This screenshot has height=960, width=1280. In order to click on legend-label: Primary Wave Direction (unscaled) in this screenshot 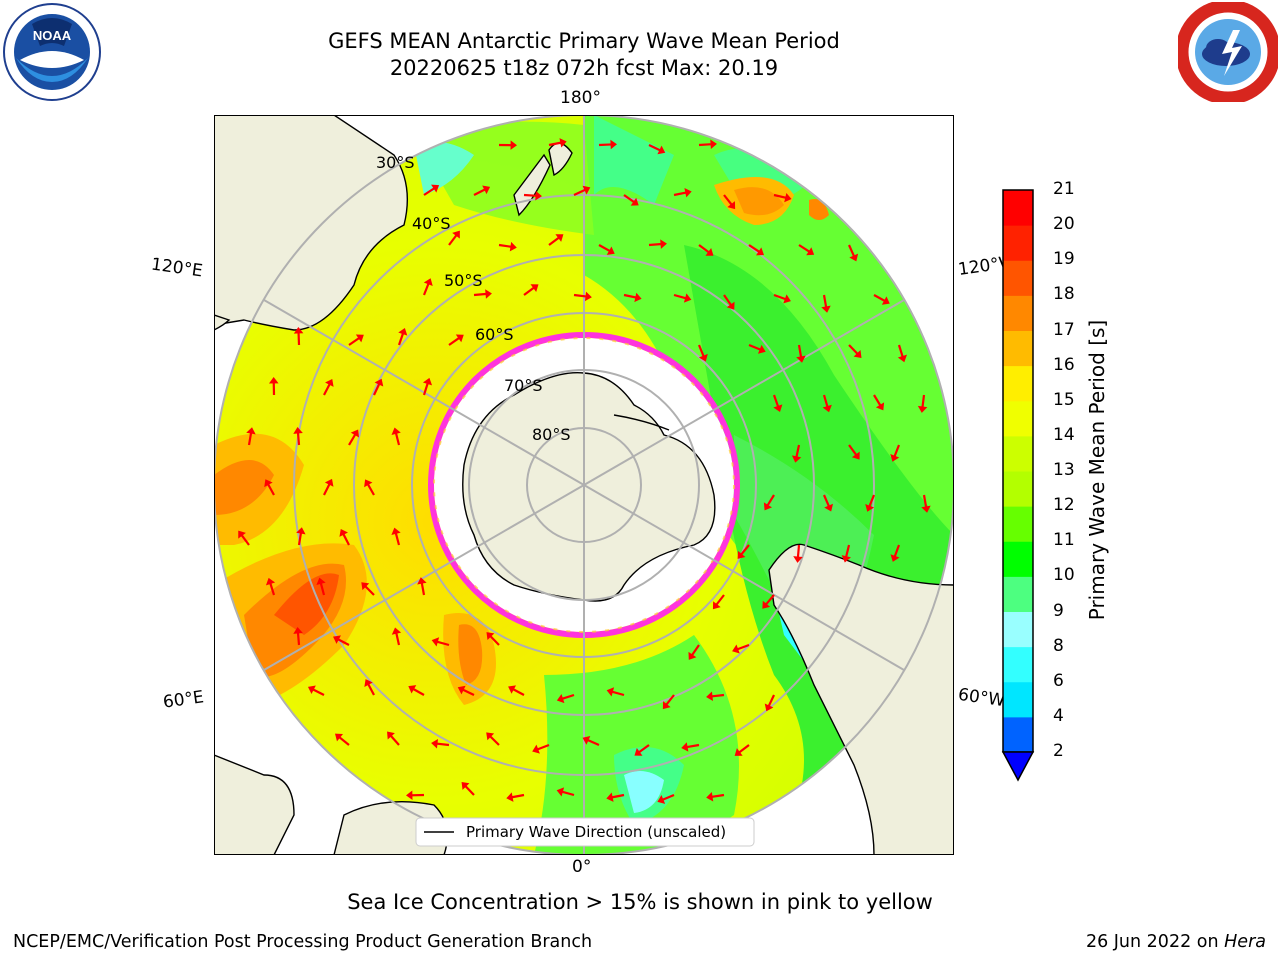, I will do `click(596, 832)`.